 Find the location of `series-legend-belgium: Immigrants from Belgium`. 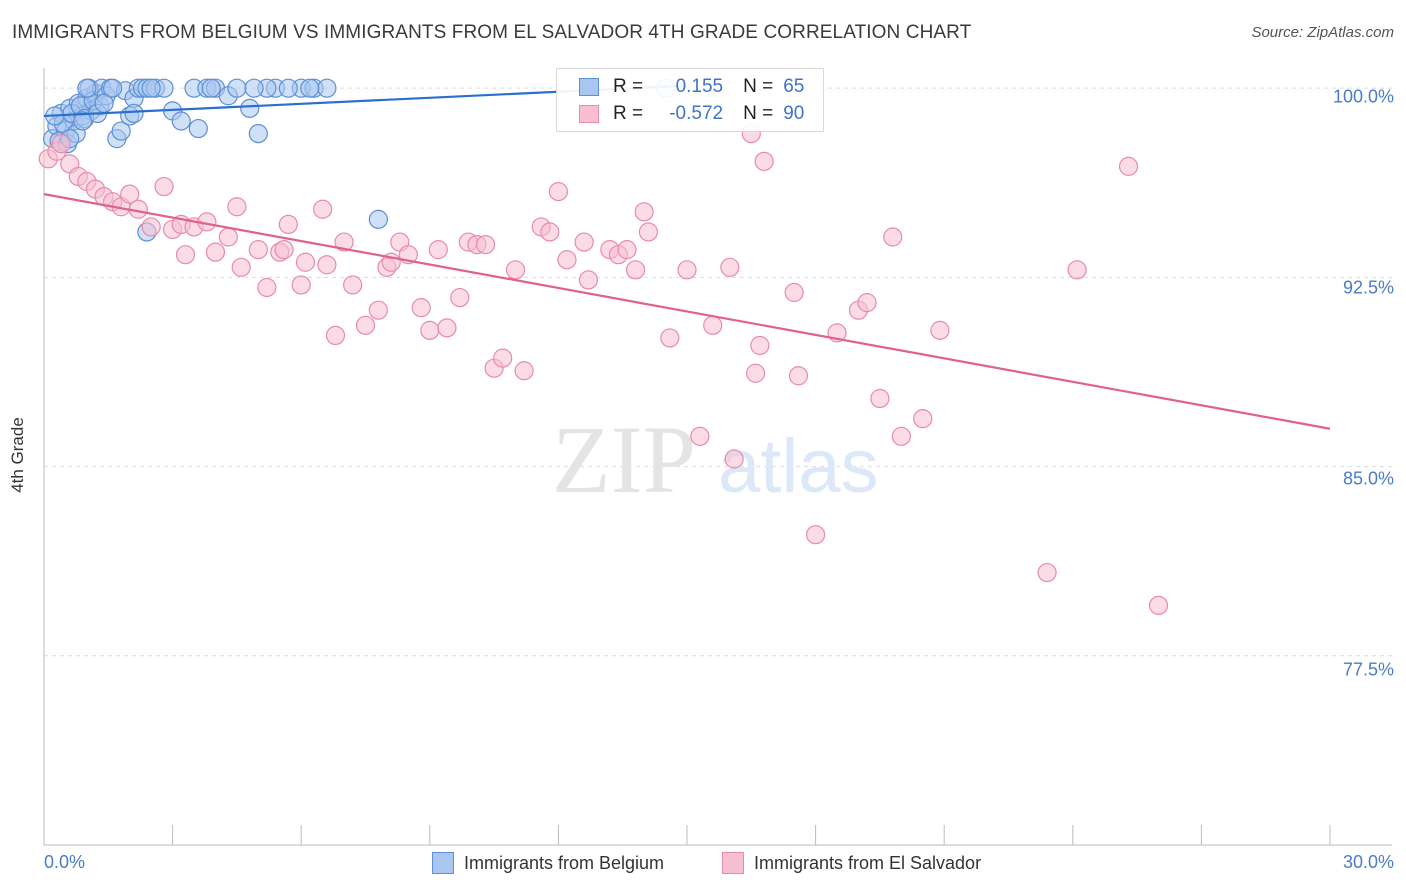

series-legend-belgium: Immigrants from Belgium is located at coordinates (548, 863).